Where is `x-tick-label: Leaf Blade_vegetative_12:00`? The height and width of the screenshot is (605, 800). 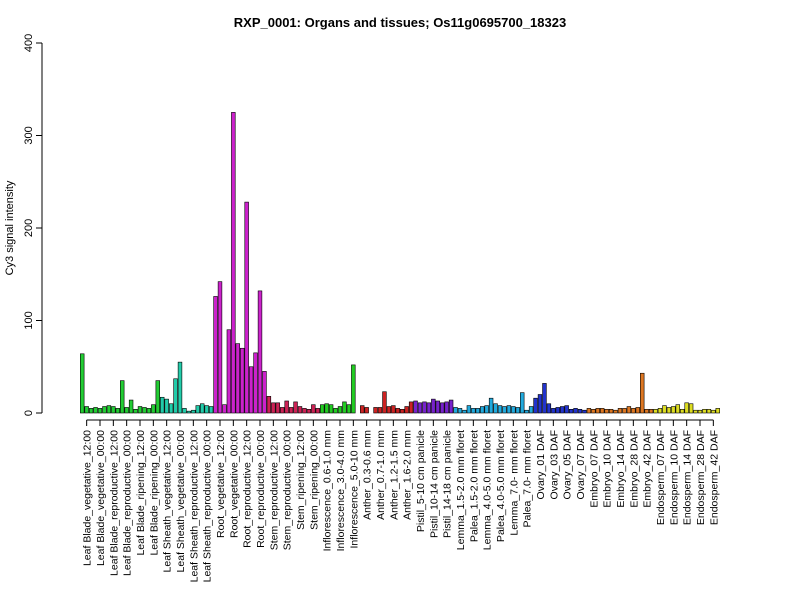
x-tick-label: Leaf Blade_vegetative_12:00 is located at coordinates (88, 498).